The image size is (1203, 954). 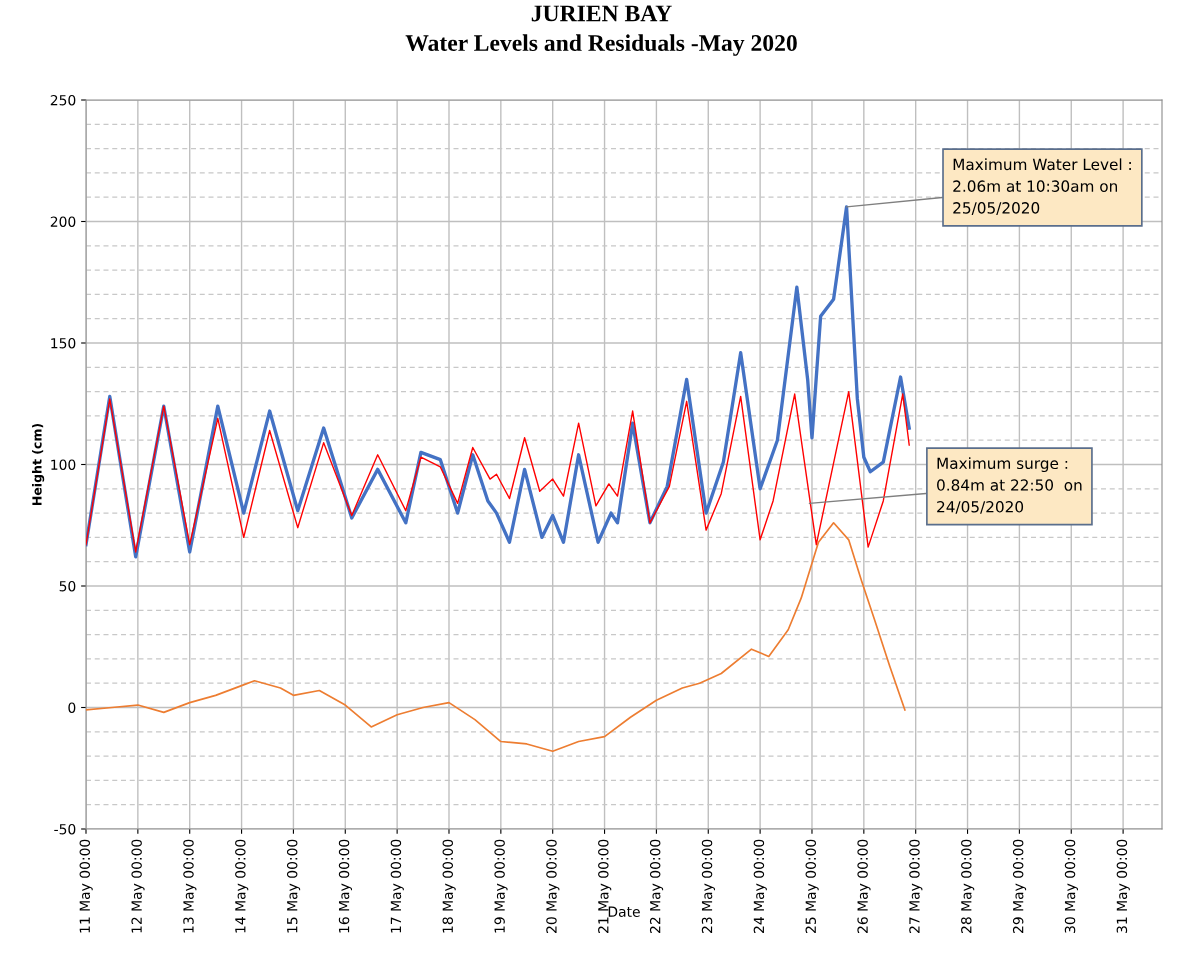 What do you see at coordinates (449, 886) in the screenshot?
I see `x-tick-label: 18 May 00:00` at bounding box center [449, 886].